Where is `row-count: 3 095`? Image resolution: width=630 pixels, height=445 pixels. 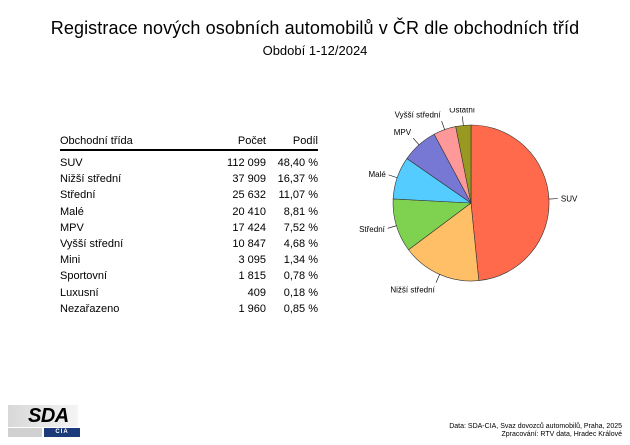 row-count: 3 095 is located at coordinates (252, 260).